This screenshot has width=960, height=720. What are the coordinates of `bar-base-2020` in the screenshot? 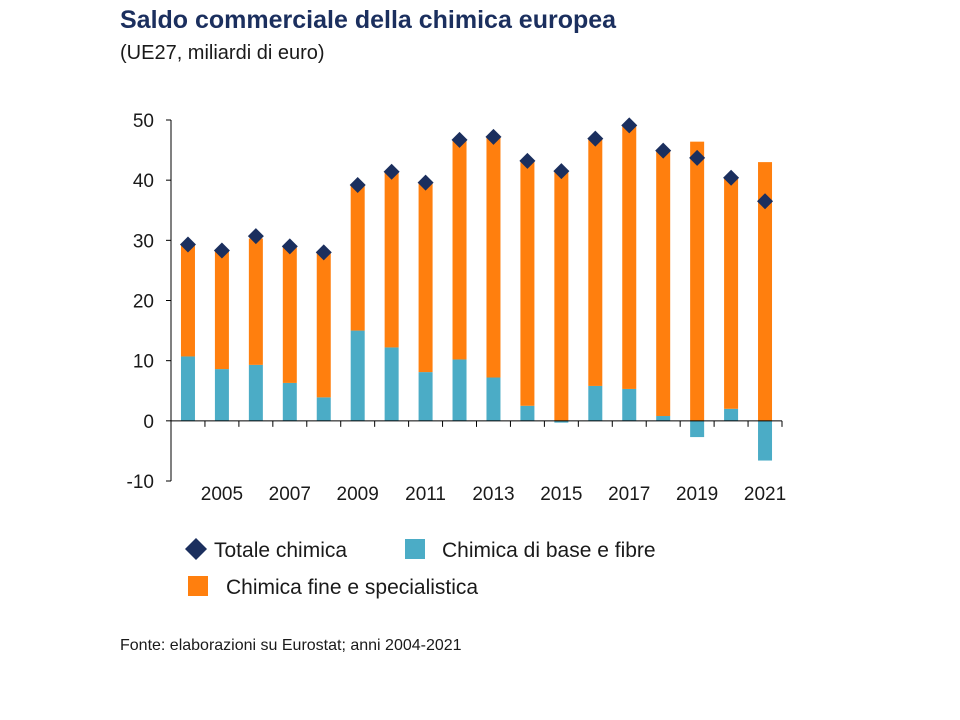 It's located at (731, 414).